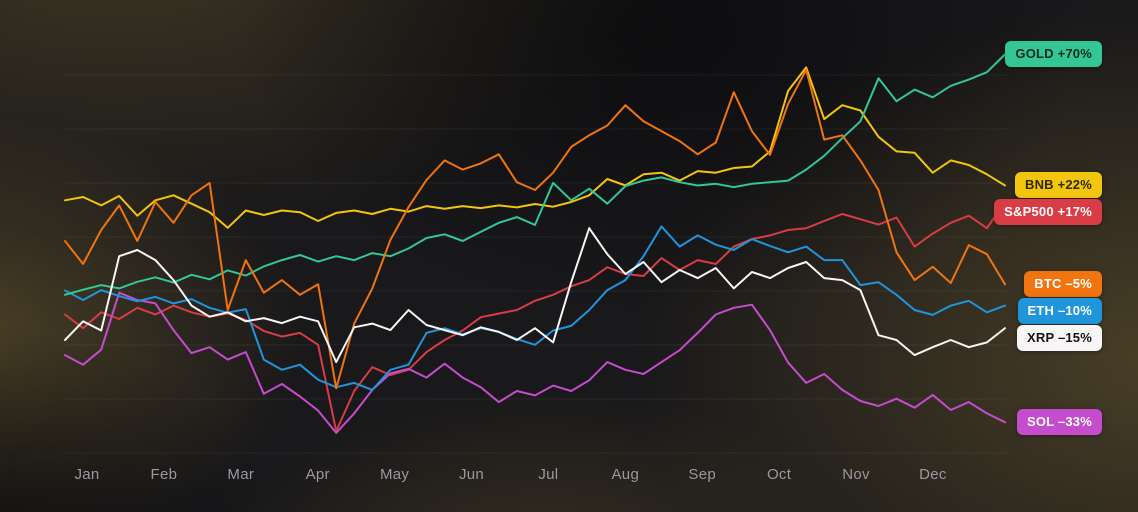  What do you see at coordinates (702, 474) in the screenshot?
I see `x-axis-label-sep: Sep` at bounding box center [702, 474].